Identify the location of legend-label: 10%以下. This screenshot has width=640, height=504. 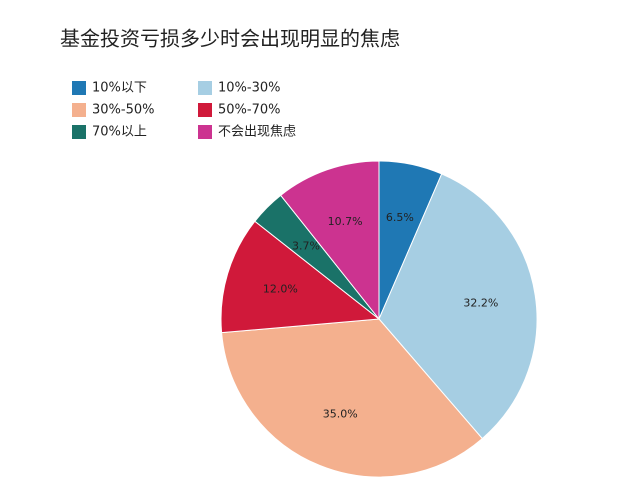
(119, 88).